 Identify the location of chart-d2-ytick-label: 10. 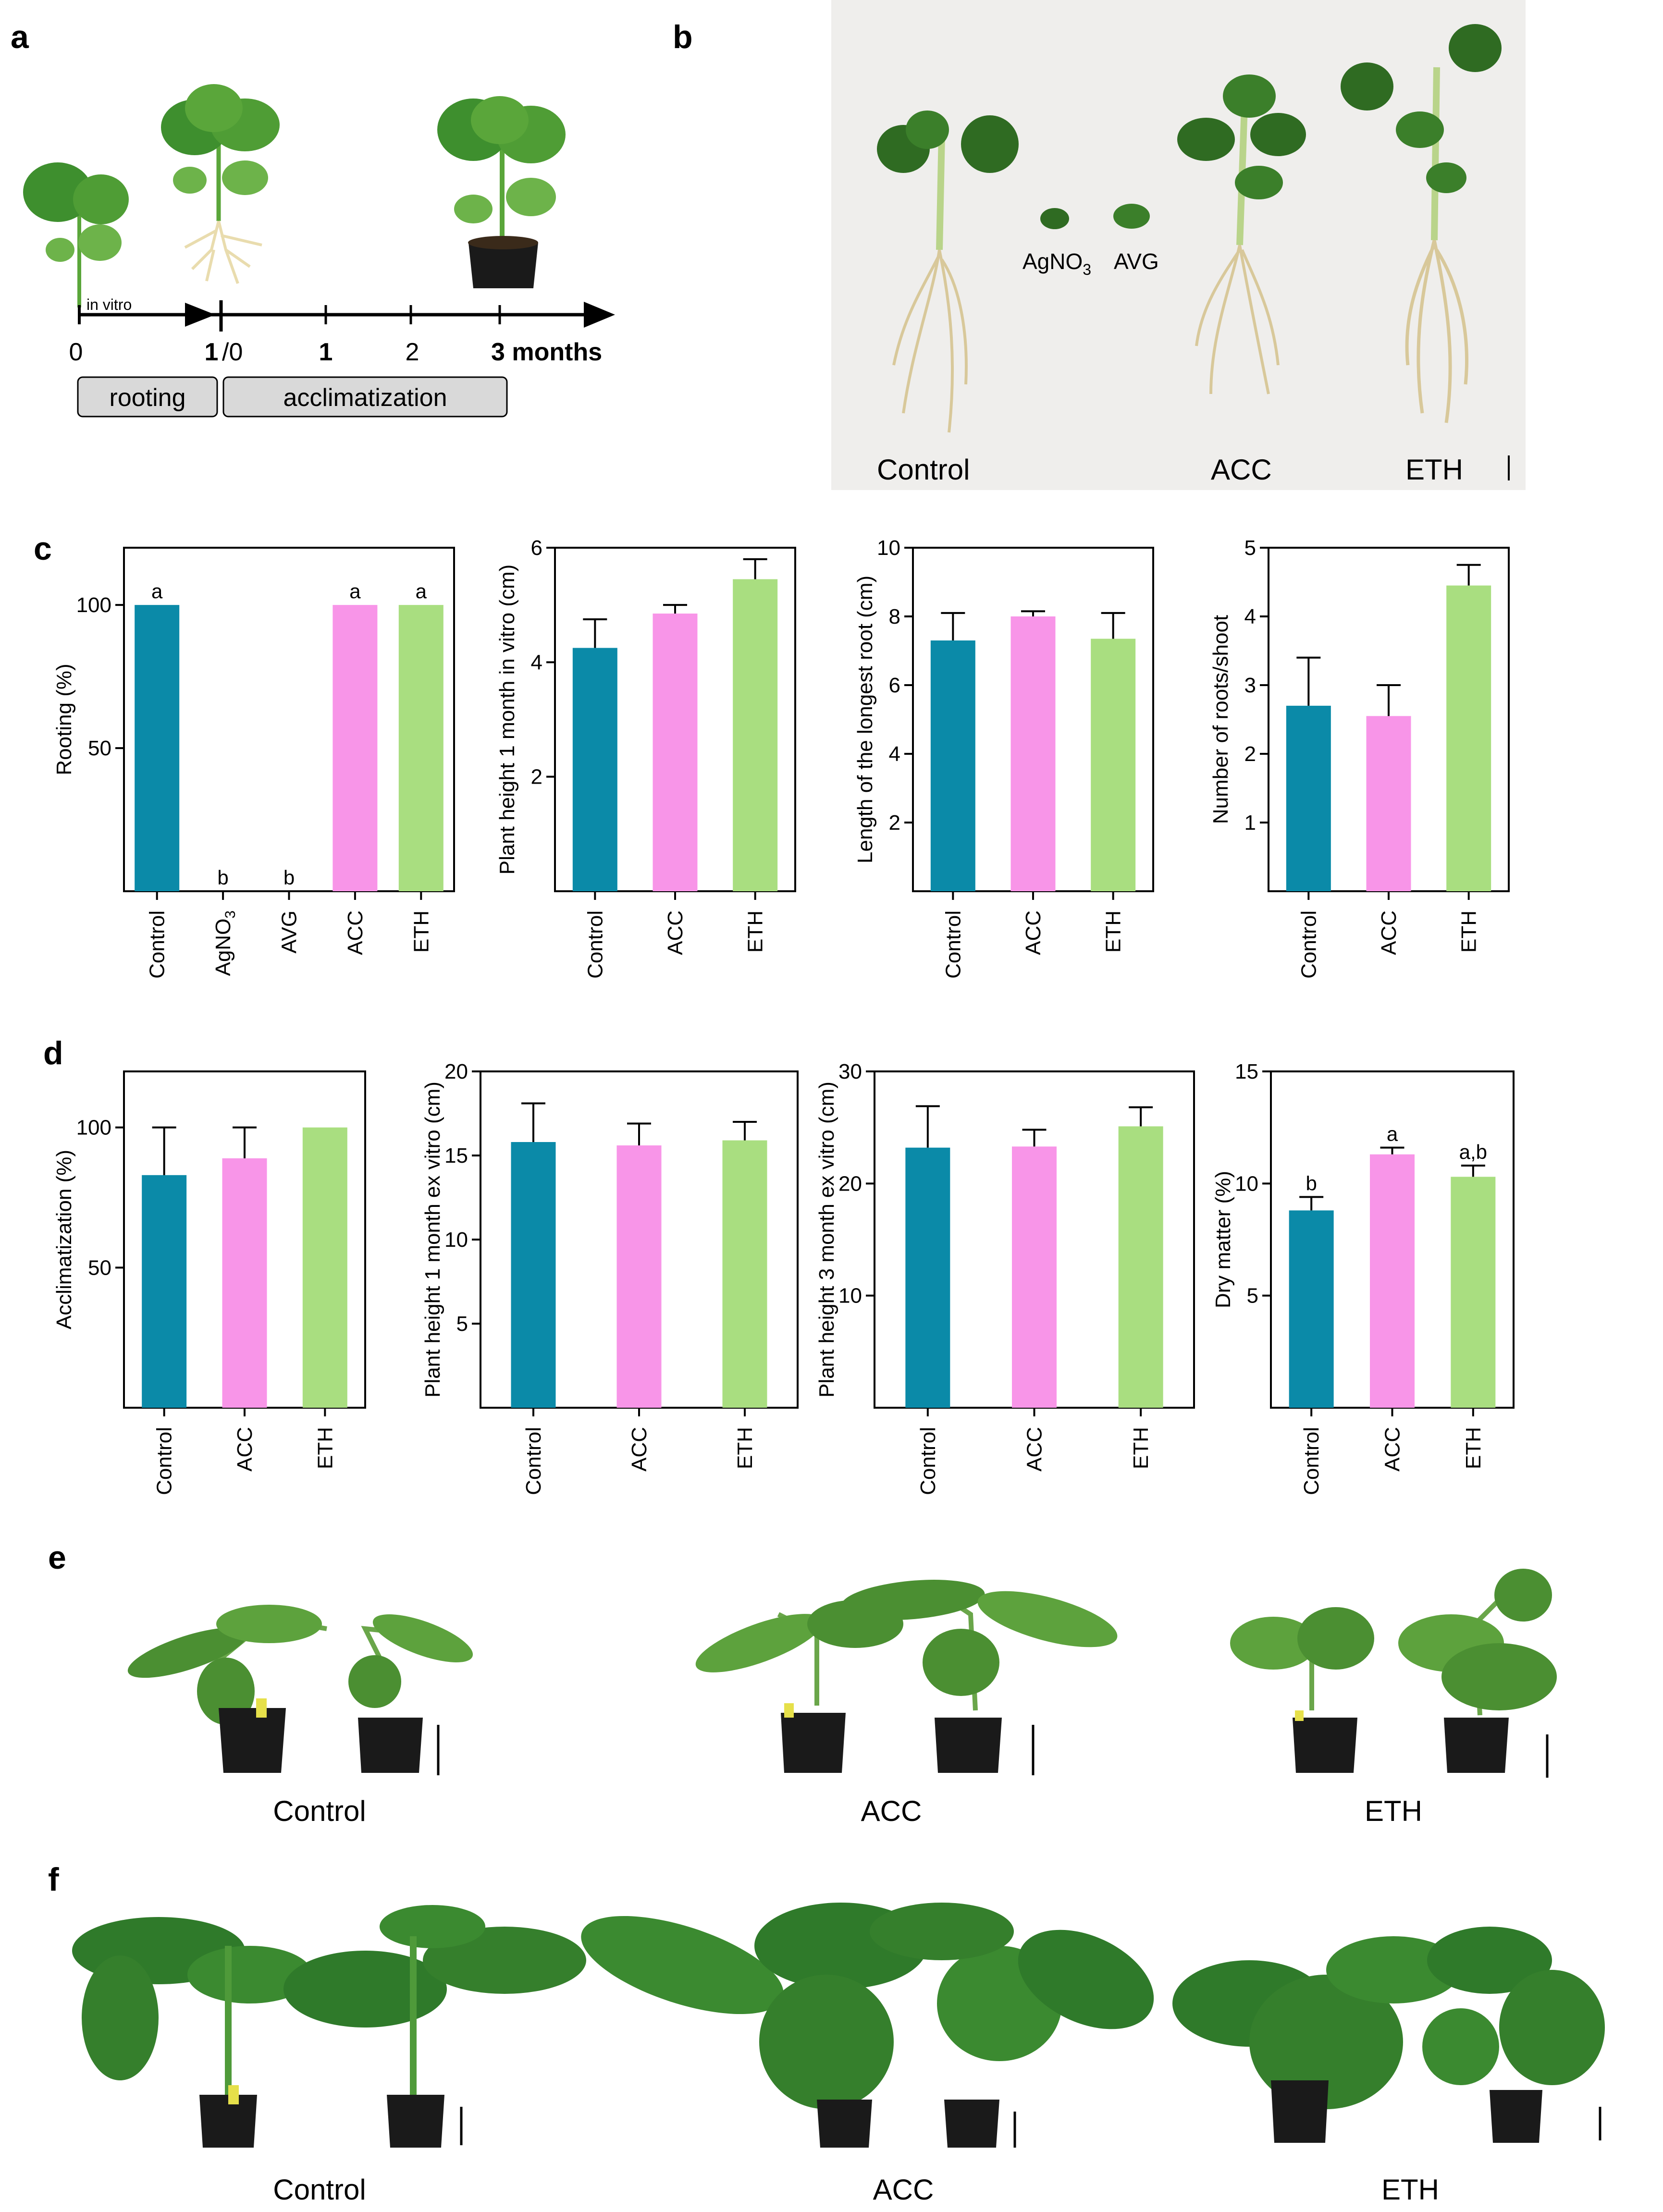
(456, 1240).